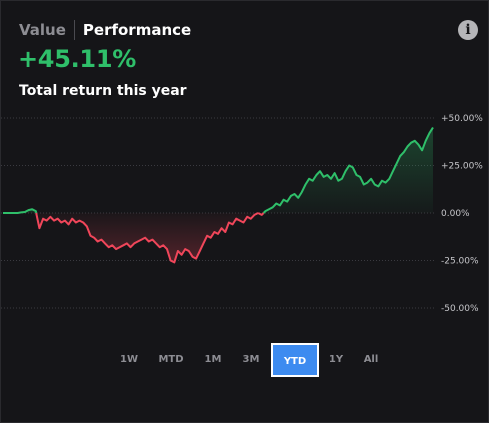 This screenshot has width=489, height=423. I want to click on range-button-ytd: YTD, so click(295, 360).